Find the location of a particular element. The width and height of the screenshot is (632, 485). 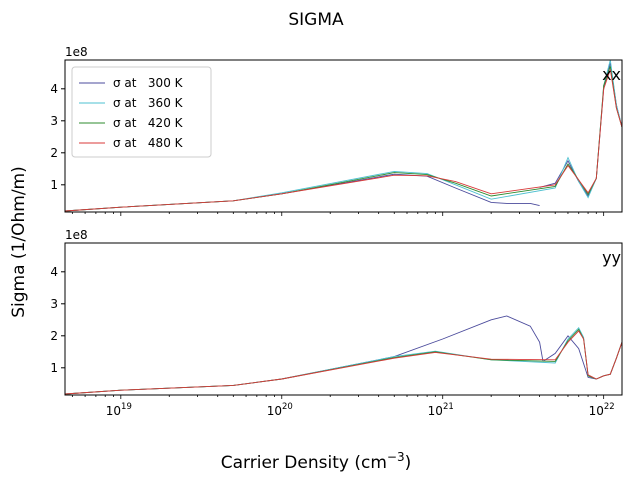

legend-label: σ at 300 K is located at coordinates (148, 83).